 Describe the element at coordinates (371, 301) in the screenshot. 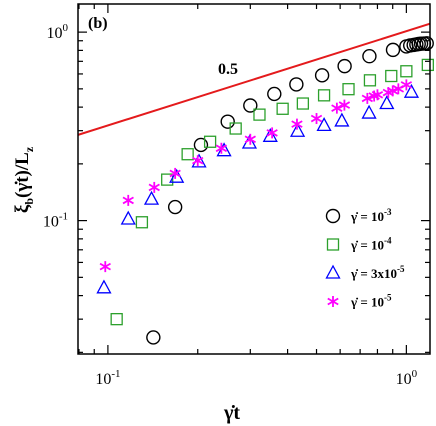

I see `legend-label-4: γ̇ = 10-5` at that location.